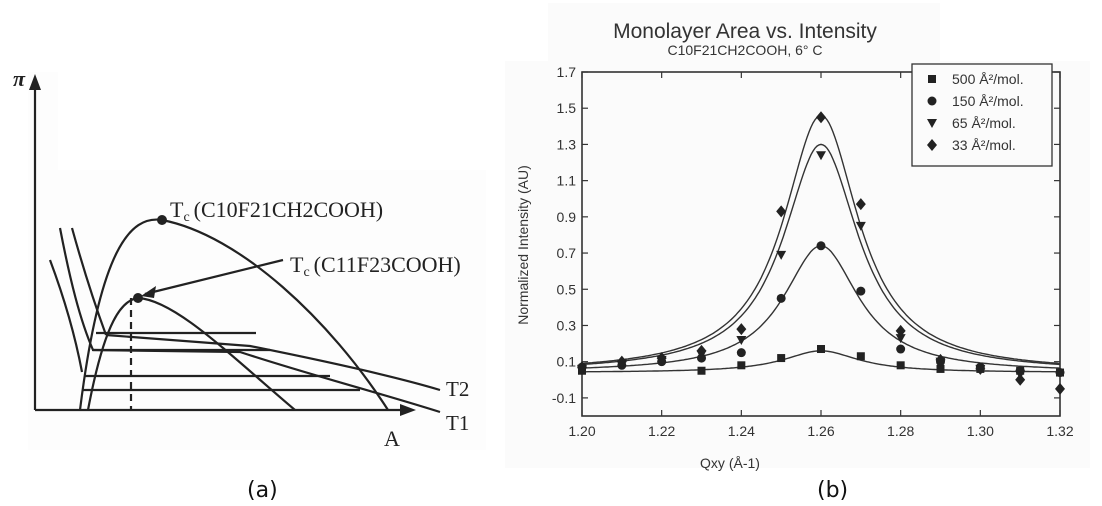  Describe the element at coordinates (148, 292) in the screenshot. I see `critical-arrowhead` at that location.